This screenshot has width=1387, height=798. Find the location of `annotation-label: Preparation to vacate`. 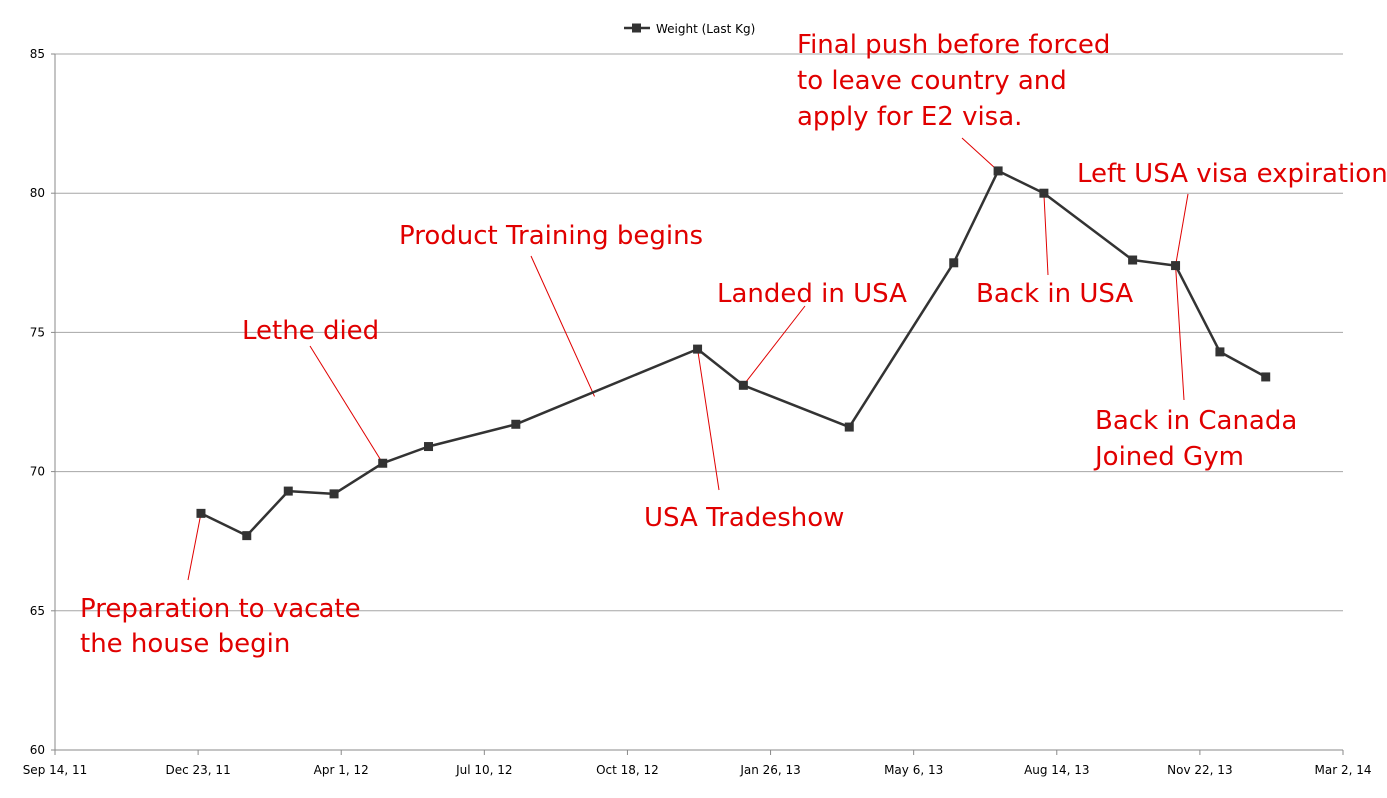

annotation-label: Preparation to vacate is located at coordinates (220, 609).